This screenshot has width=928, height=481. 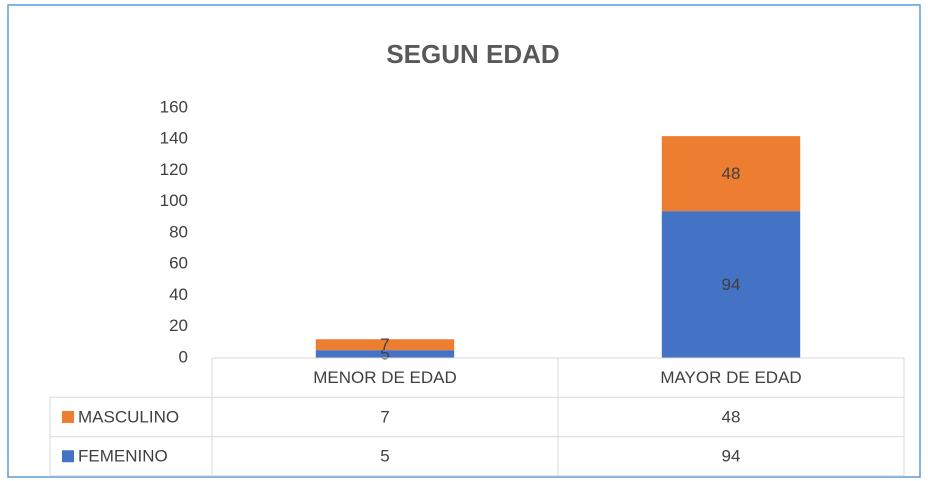 What do you see at coordinates (730, 377) in the screenshot?
I see `x-tick-label: MAYOR DE EDAD` at bounding box center [730, 377].